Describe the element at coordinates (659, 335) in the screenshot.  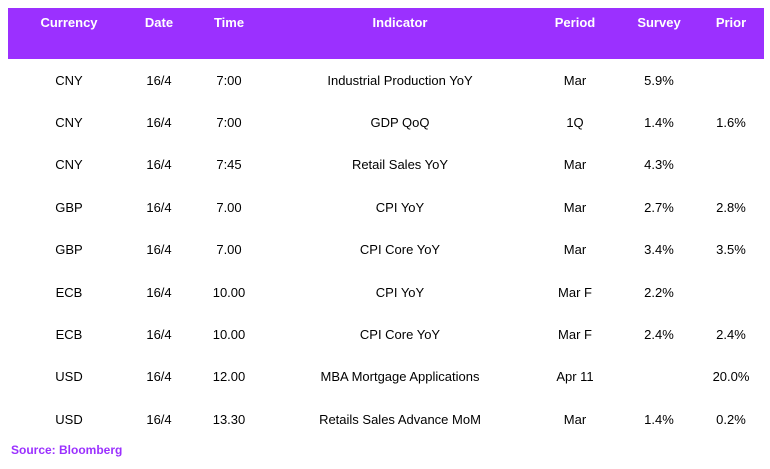
I see `cell-survey: 2.4%` at that location.